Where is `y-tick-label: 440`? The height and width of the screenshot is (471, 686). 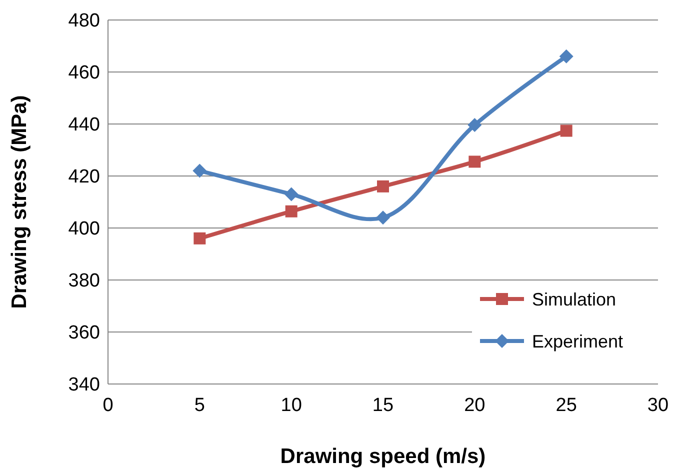 y-tick-label: 440 is located at coordinates (84, 125).